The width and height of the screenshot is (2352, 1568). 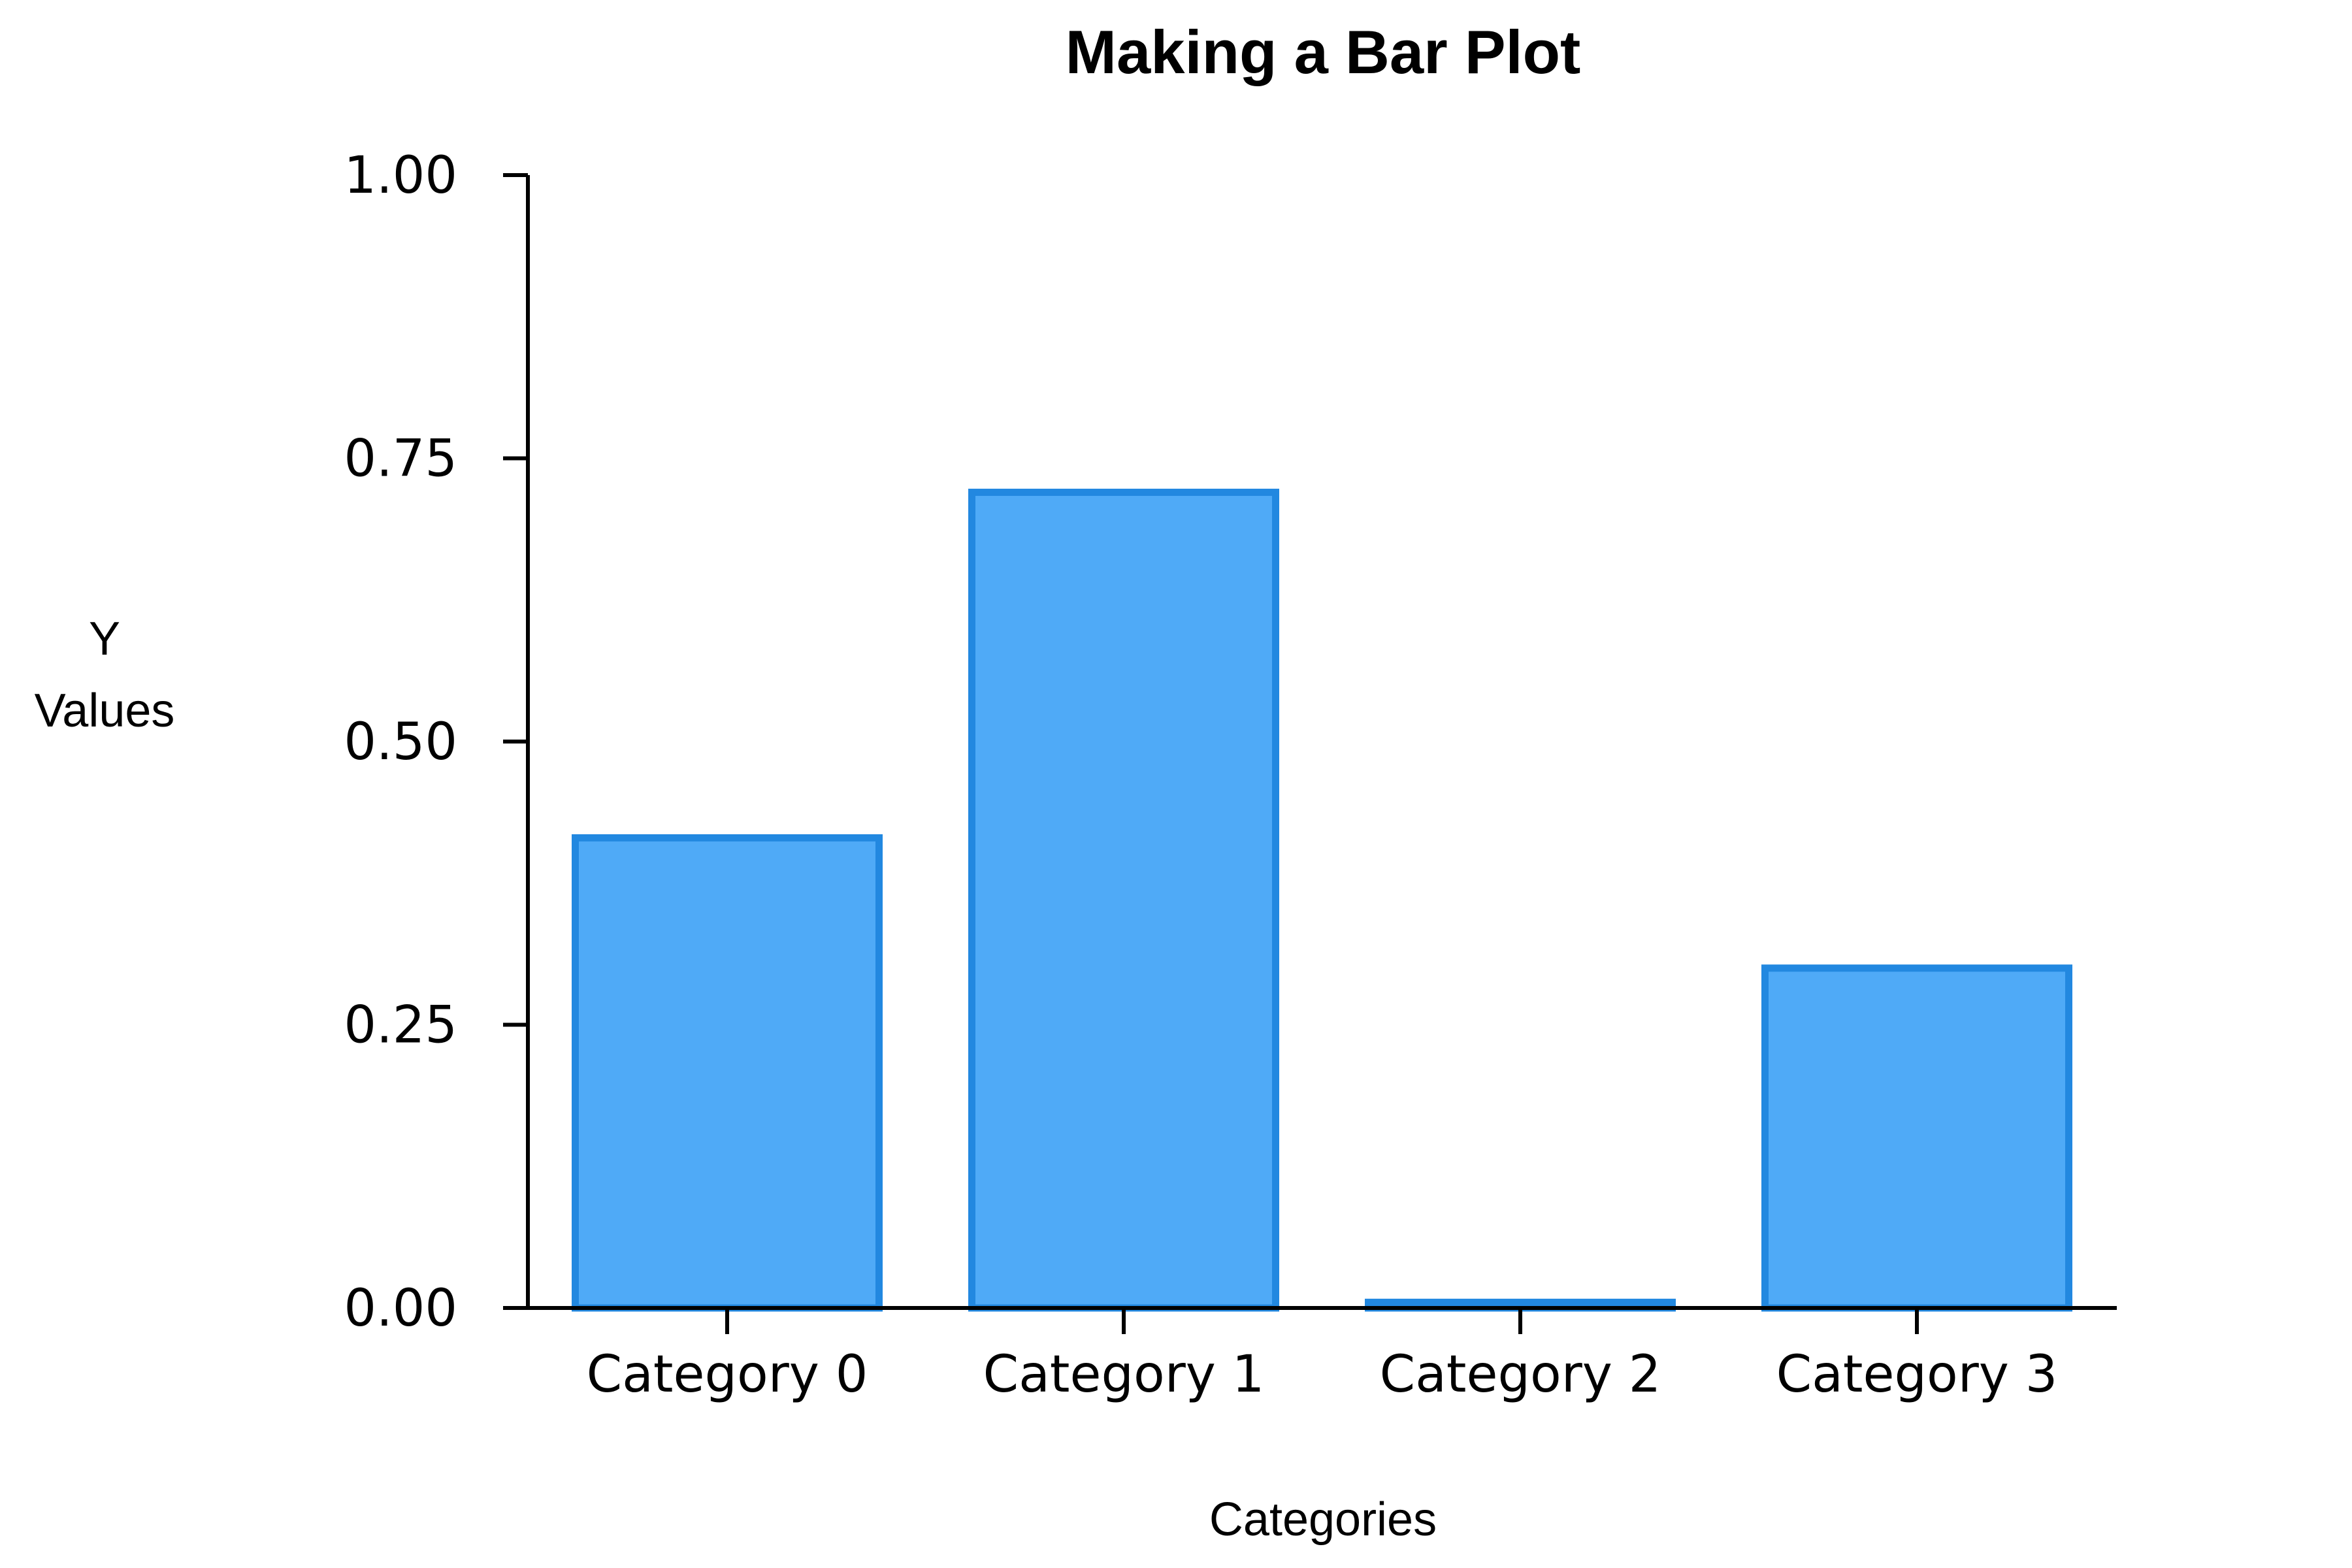 What do you see at coordinates (1520, 1374) in the screenshot?
I see `x-tick-label: Category 2` at bounding box center [1520, 1374].